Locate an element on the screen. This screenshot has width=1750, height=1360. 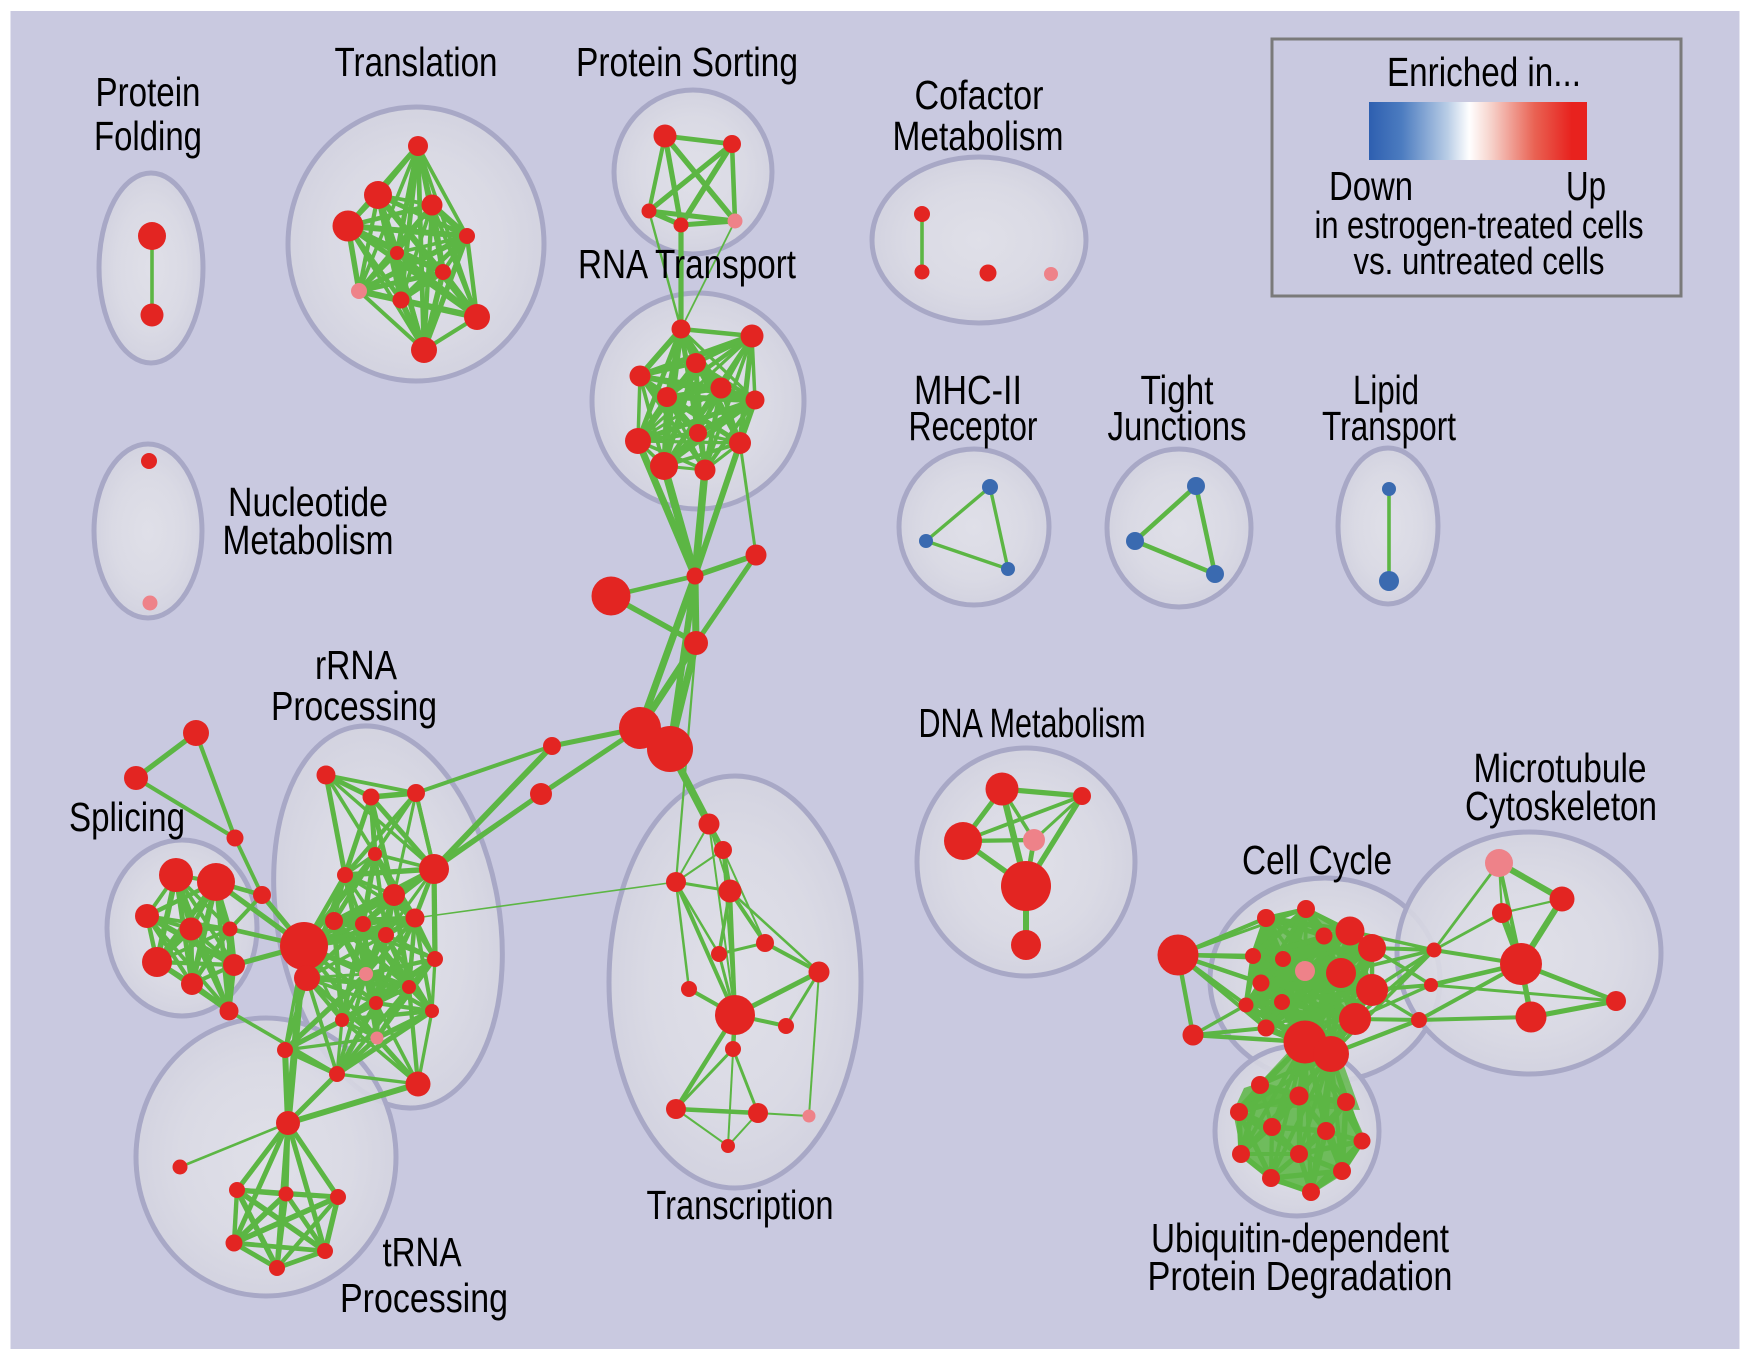
svg-text: DNA Metabolism is located at coordinates (1032, 723).